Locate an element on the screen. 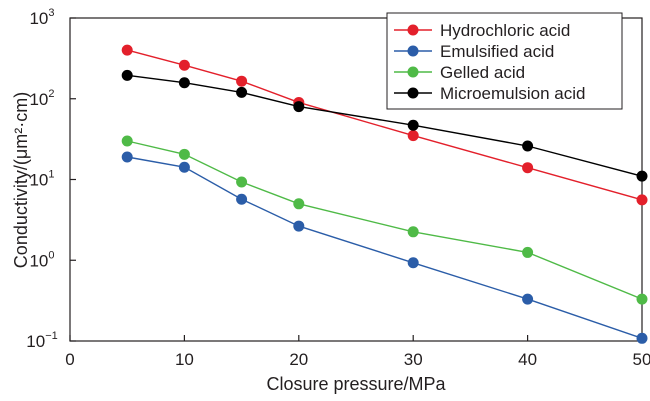 The height and width of the screenshot is (401, 650). legend-item: Emulsified acid is located at coordinates (474, 51).